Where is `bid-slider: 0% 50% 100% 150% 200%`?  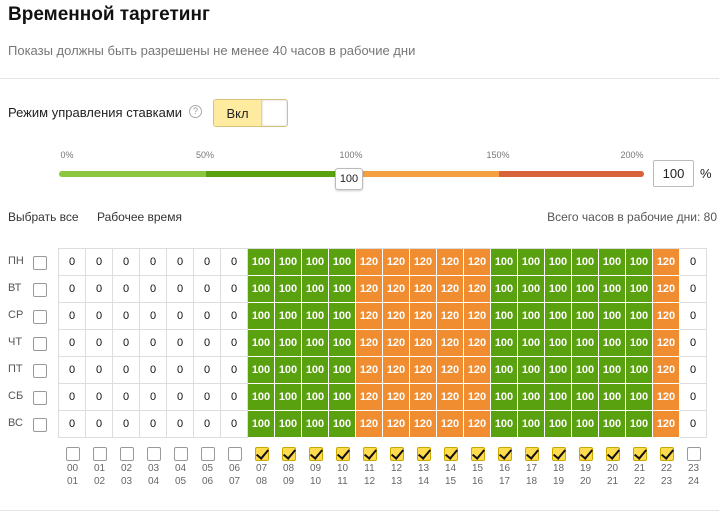 bid-slider: 0% 50% 100% 150% 200% is located at coordinates (351, 170).